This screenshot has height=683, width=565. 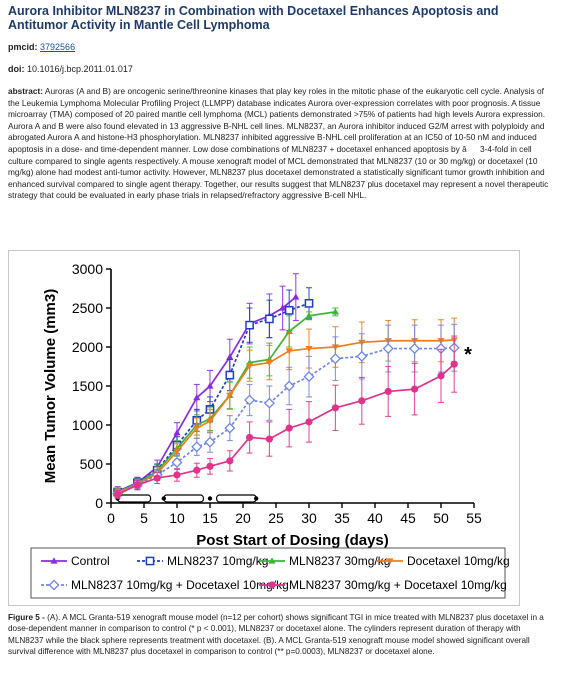 What do you see at coordinates (26, 91) in the screenshot?
I see `abstract-label: abstract:` at bounding box center [26, 91].